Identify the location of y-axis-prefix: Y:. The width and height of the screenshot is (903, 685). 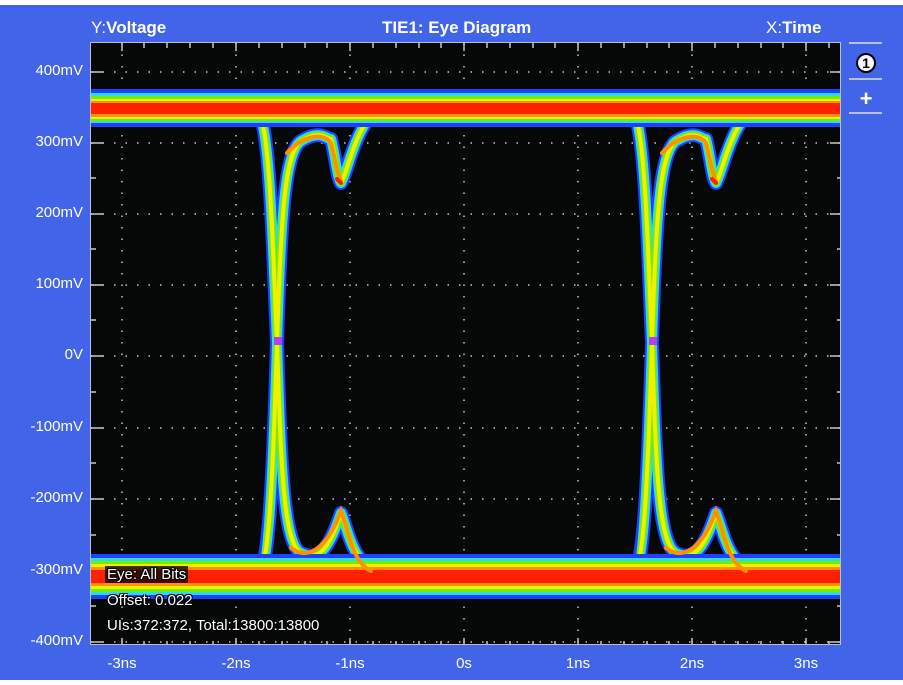
(99, 27).